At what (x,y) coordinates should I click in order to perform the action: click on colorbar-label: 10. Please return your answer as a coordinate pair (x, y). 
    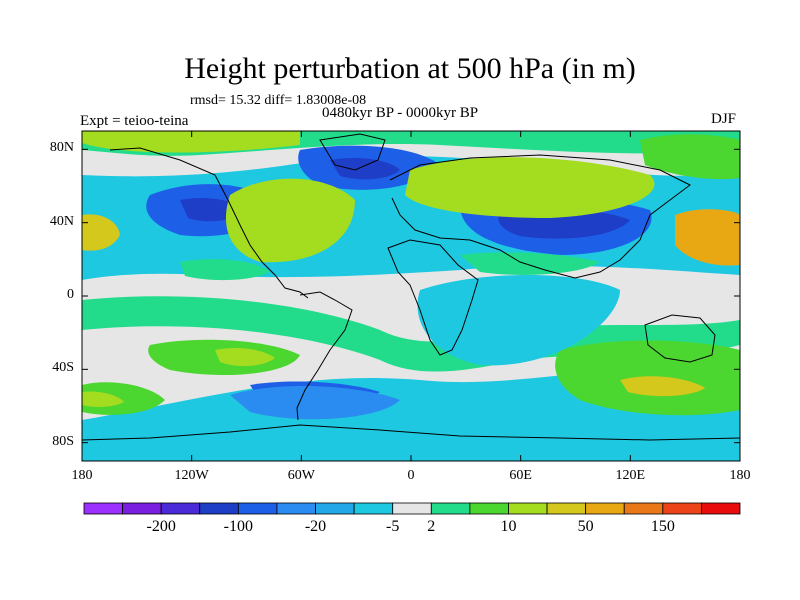
    Looking at the image, I should click on (508, 526).